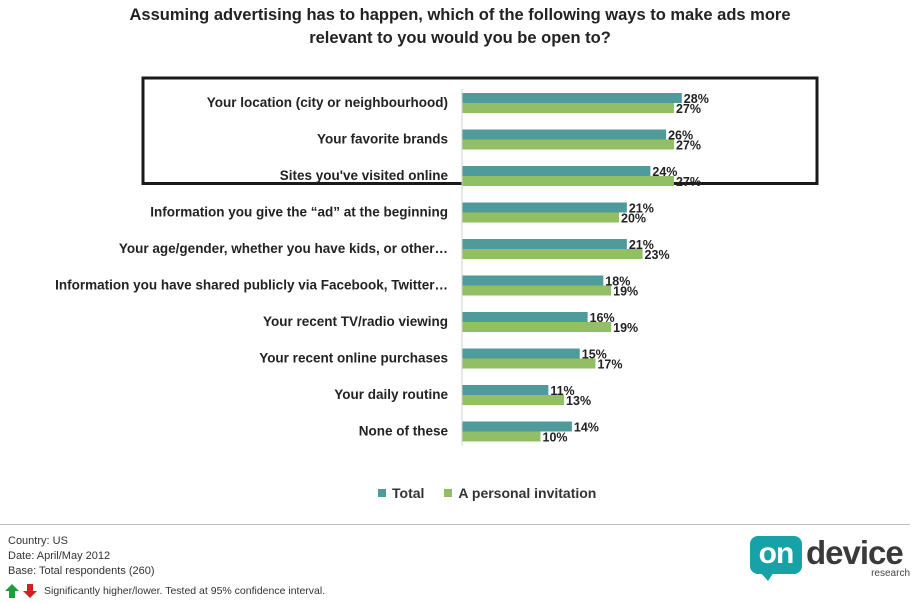 Image resolution: width=920 pixels, height=603 pixels. I want to click on logo-device: device, so click(855, 552).